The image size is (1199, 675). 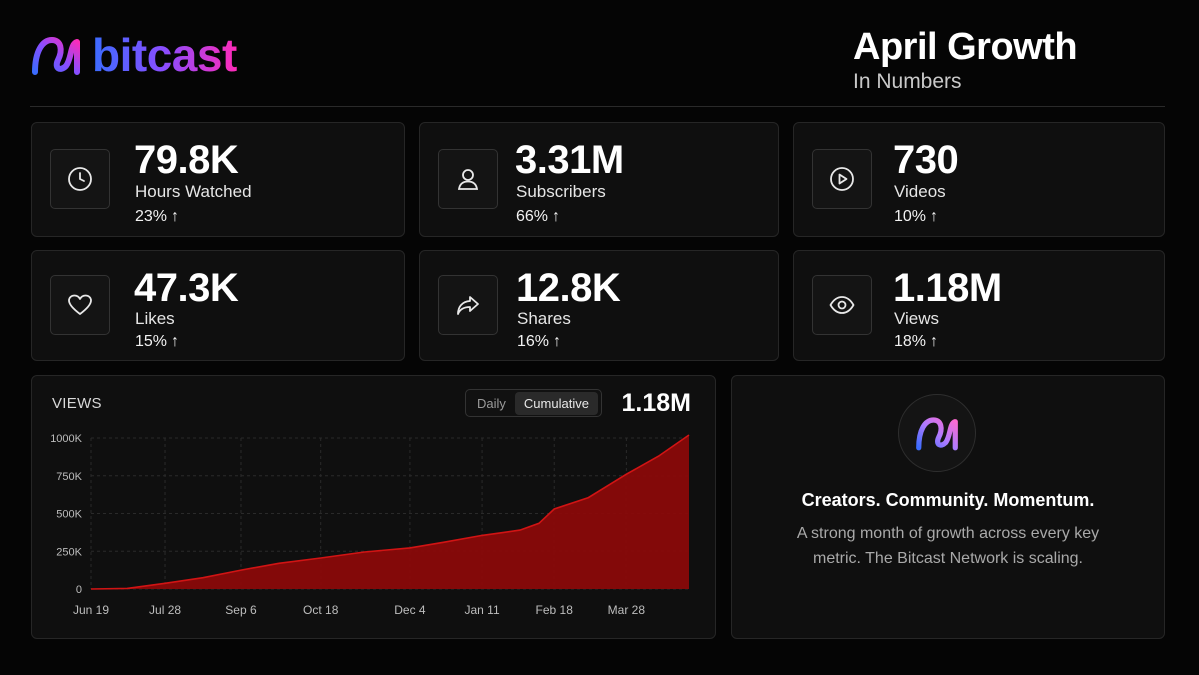 What do you see at coordinates (77, 403) in the screenshot?
I see `chart-title: VIEWS` at bounding box center [77, 403].